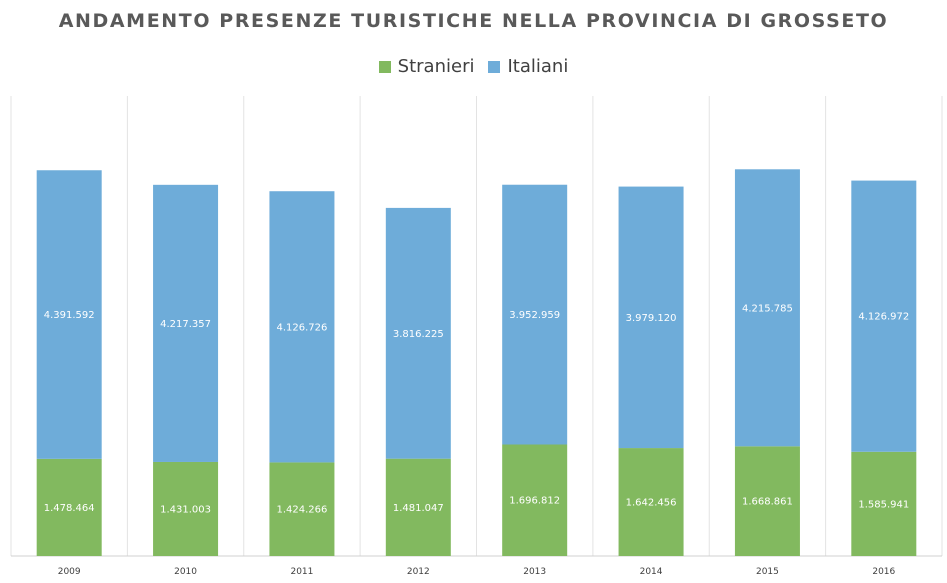 The height and width of the screenshot is (583, 947). I want to click on x-tick-label-2014: 2014, so click(651, 572).